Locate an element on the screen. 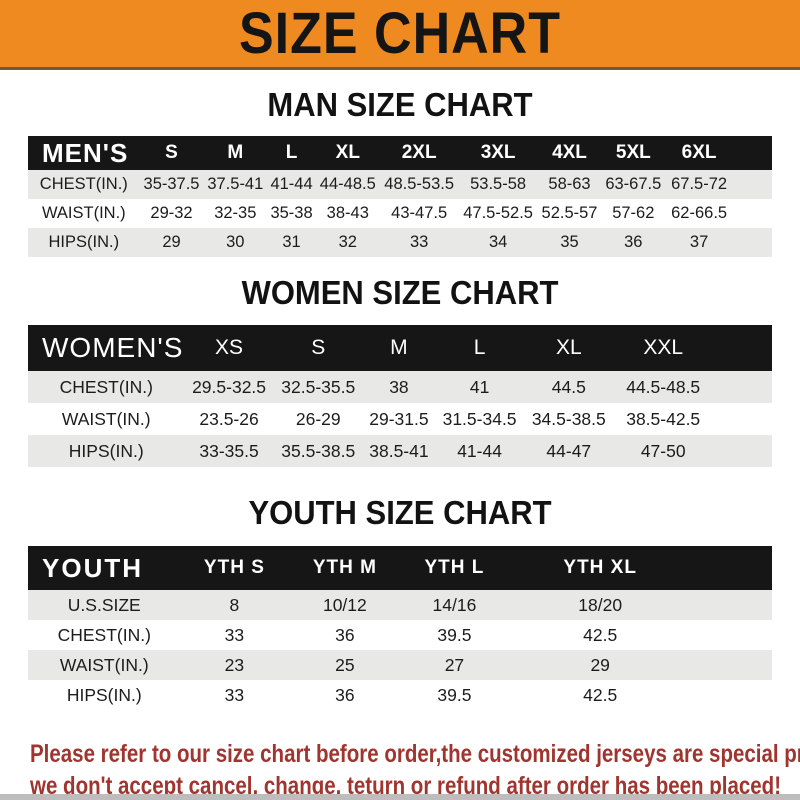 The height and width of the screenshot is (800, 800). table-row: HIPS(IN.) 33 36 39.5 42.5 is located at coordinates (400, 695).